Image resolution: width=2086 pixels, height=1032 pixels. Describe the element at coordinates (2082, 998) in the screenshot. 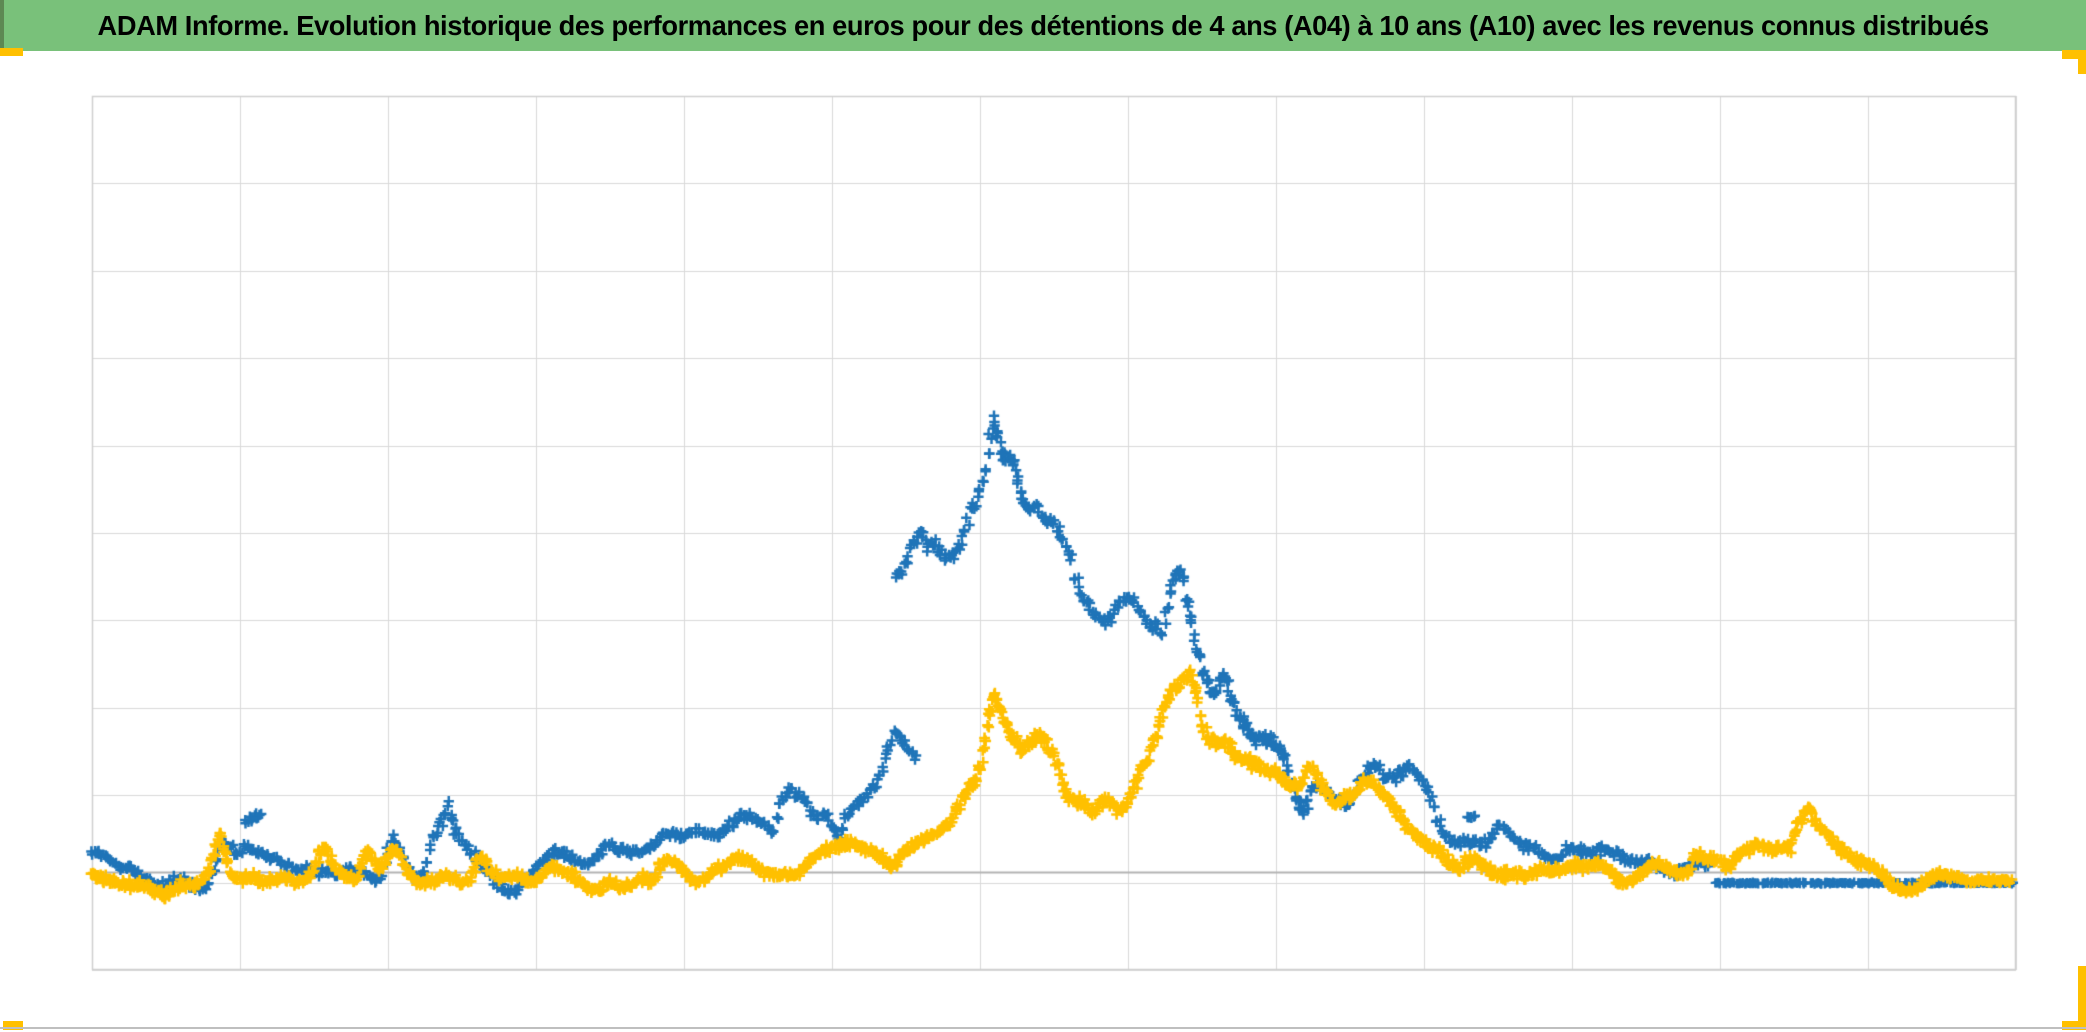

I see `gold-accent-bottom-right-vertical` at that location.